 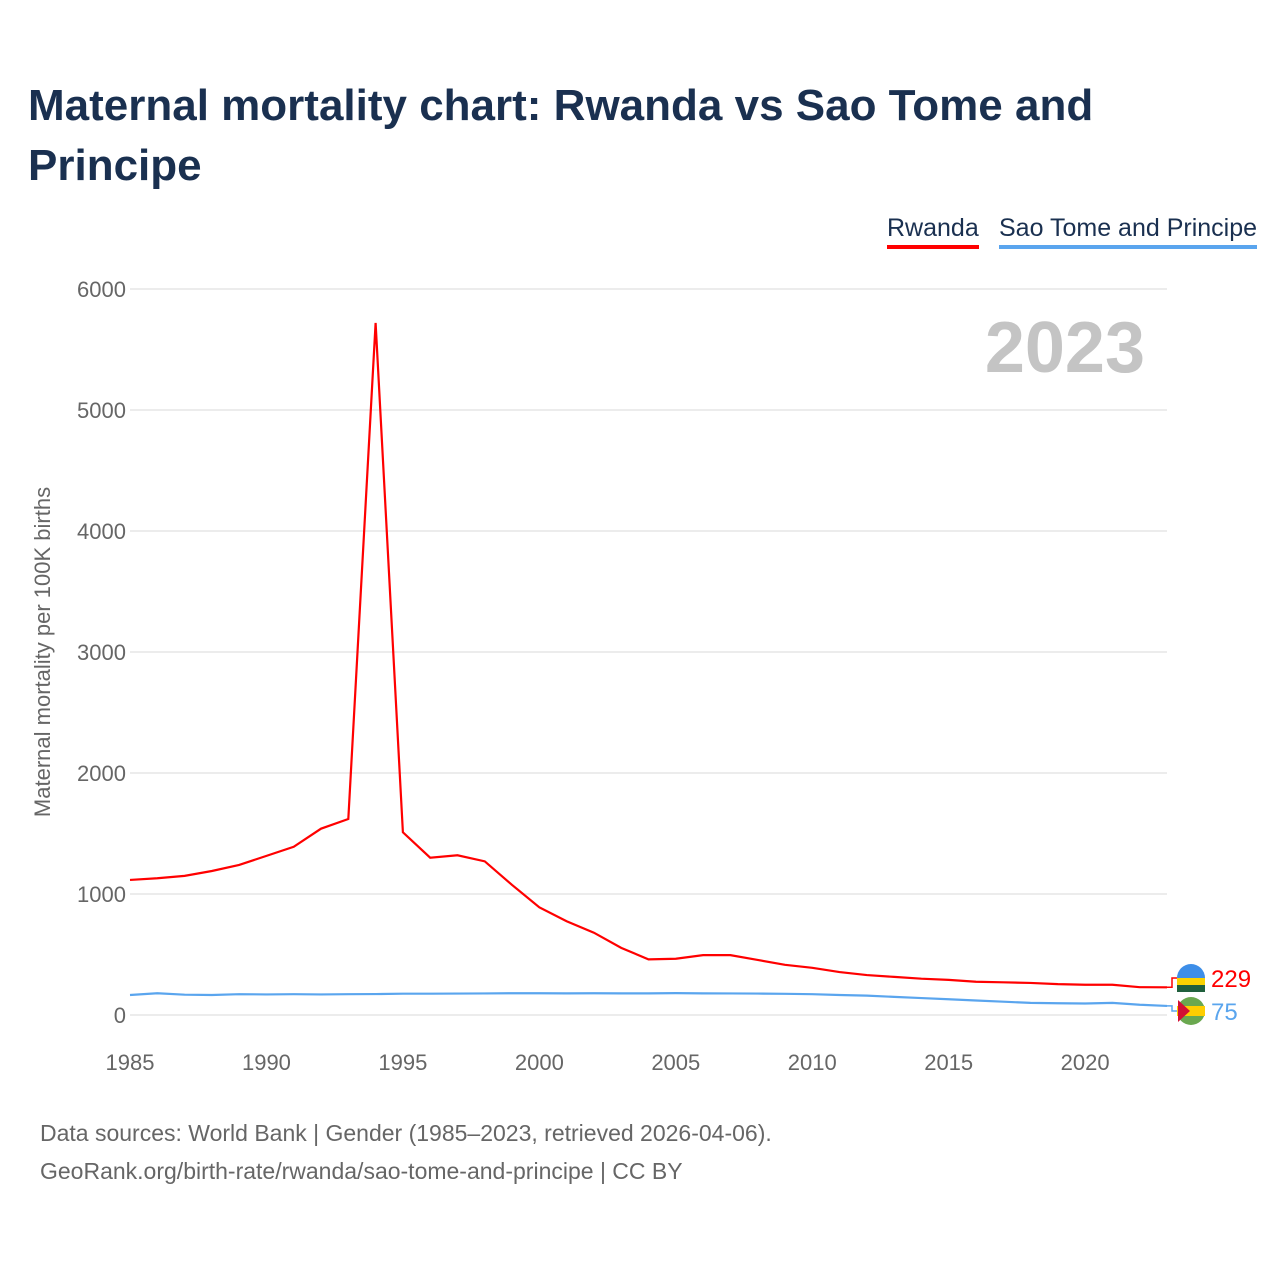 What do you see at coordinates (120, 1015) in the screenshot?
I see `y-tick-label: 0` at bounding box center [120, 1015].